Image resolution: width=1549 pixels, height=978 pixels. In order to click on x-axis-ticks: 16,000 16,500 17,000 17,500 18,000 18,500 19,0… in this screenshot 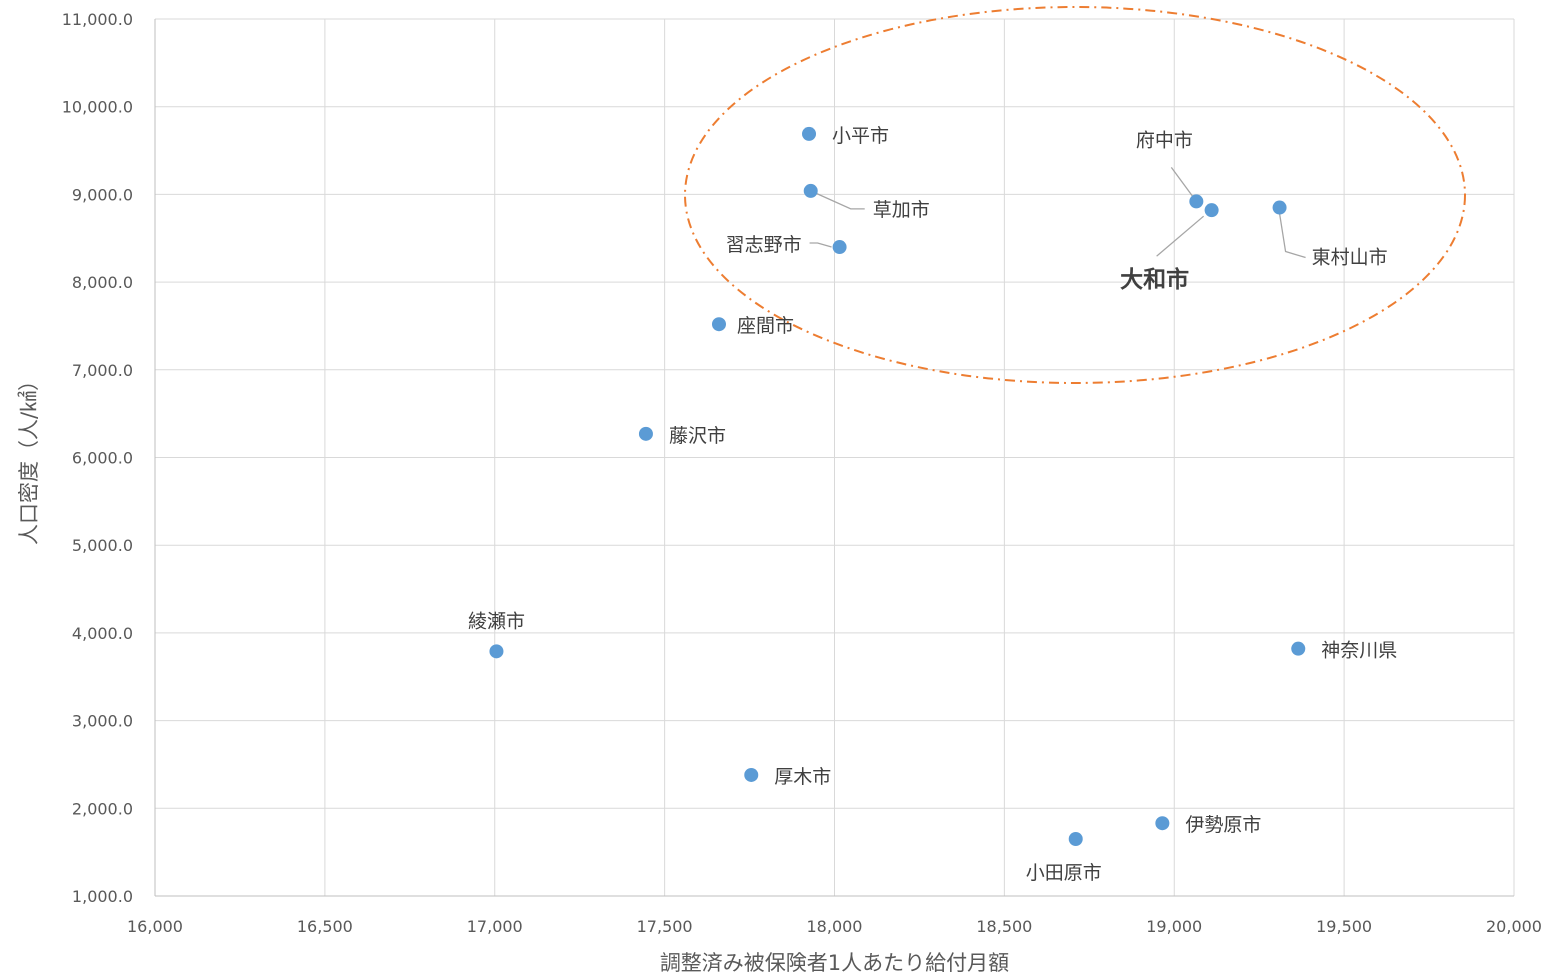, I will do `click(834, 926)`.